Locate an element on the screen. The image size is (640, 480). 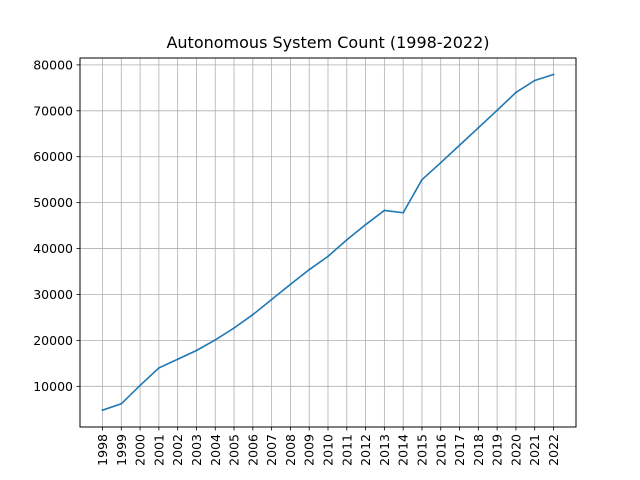
x-tick-label: 2015 is located at coordinates (421, 450).